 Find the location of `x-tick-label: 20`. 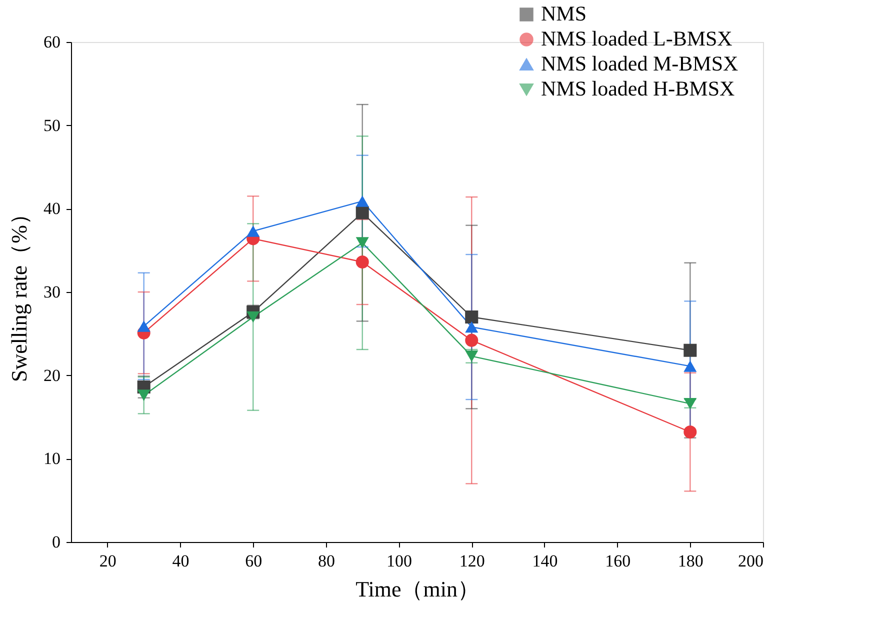

x-tick-label: 20 is located at coordinates (107, 561).